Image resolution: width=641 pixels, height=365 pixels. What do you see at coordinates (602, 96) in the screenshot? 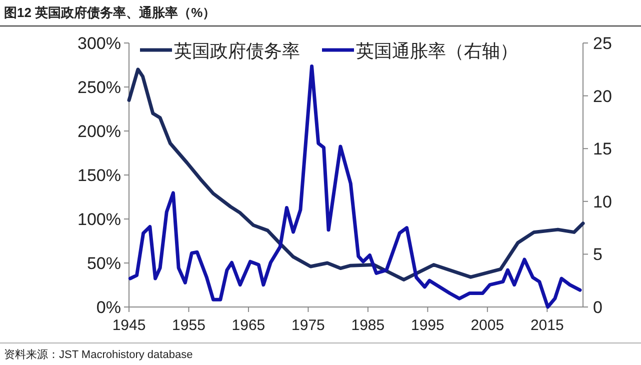
I see `y2-tick-label: 20` at bounding box center [602, 96].